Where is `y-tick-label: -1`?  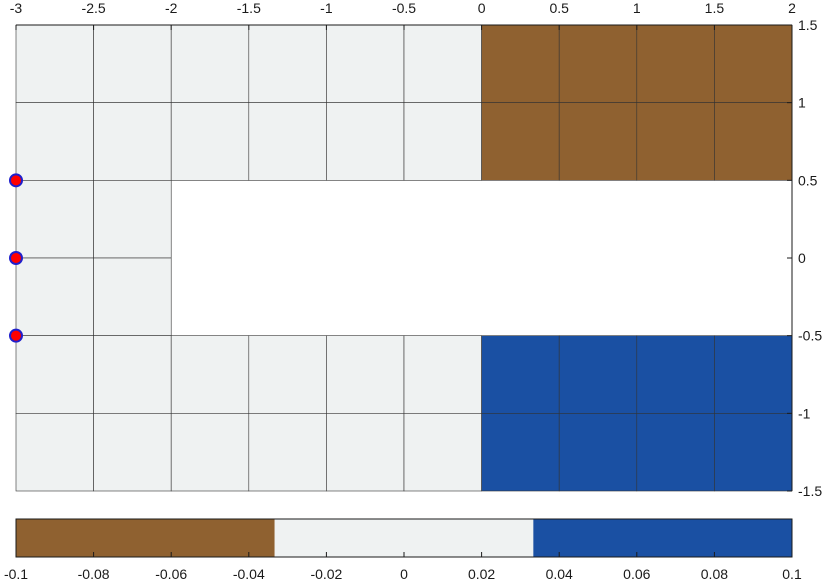 y-tick-label: -1 is located at coordinates (804, 413).